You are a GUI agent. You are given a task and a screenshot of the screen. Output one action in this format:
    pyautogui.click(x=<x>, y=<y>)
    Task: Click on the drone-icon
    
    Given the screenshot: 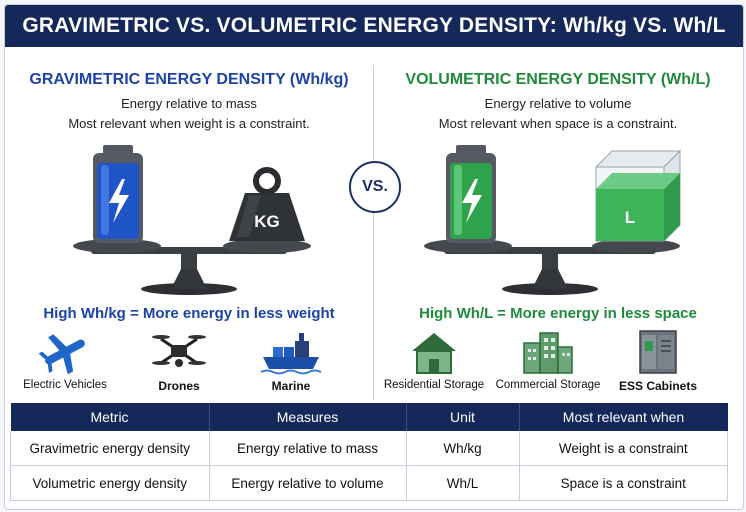 What is the action you would take?
    pyautogui.click(x=179, y=351)
    